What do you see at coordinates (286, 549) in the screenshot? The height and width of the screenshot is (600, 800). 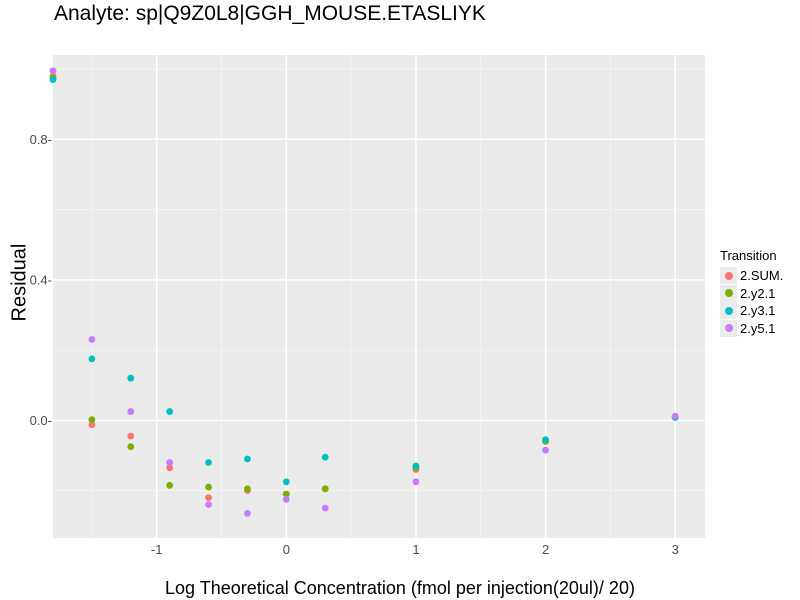 I see `x-tick-label: 0` at bounding box center [286, 549].